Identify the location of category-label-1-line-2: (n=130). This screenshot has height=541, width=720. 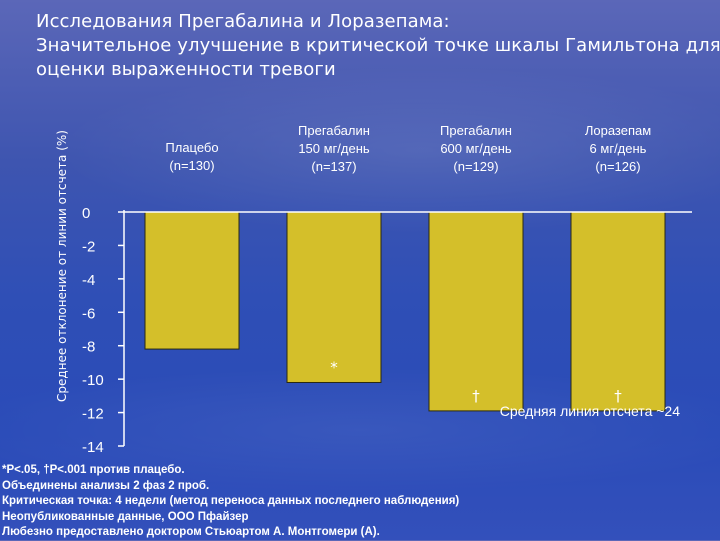
(191, 165).